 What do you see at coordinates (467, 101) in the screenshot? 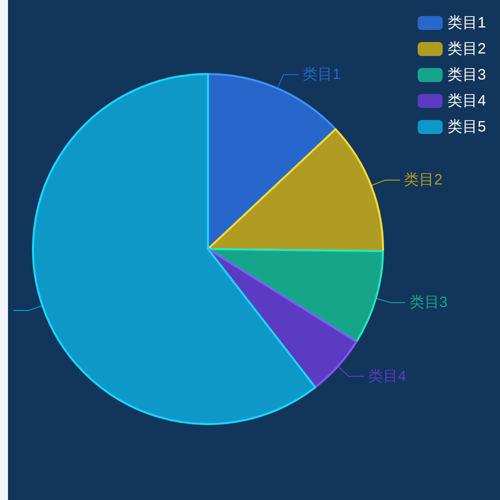
I see `legend-label: 类目4` at bounding box center [467, 101].